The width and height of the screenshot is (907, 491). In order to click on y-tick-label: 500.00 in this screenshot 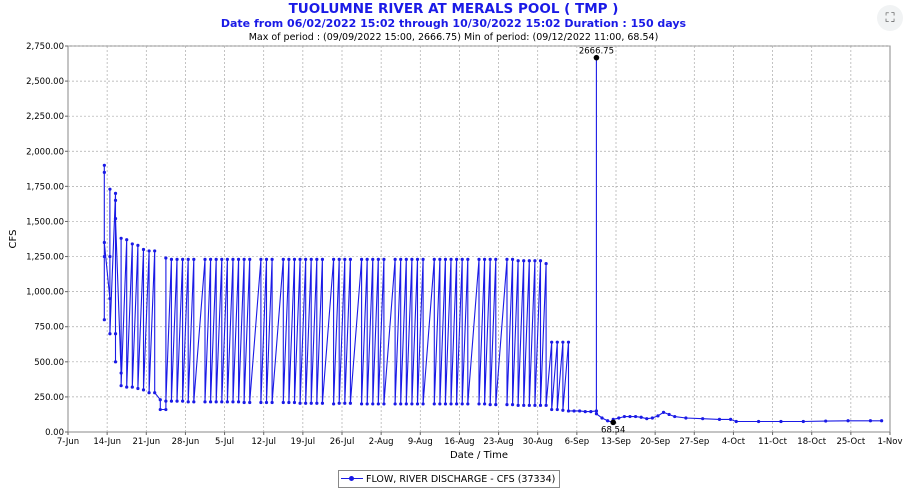, I will do `click(49, 363)`.